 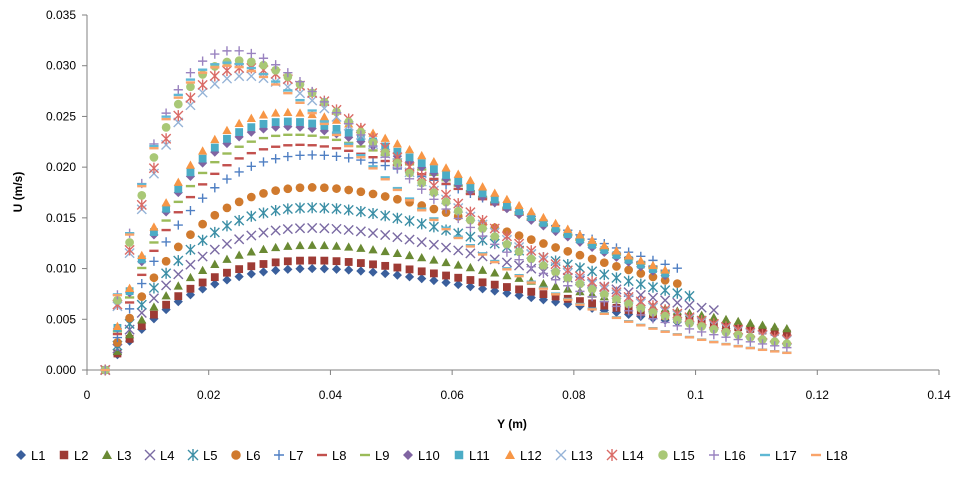 I want to click on legend-label: L4, so click(x=167, y=455).